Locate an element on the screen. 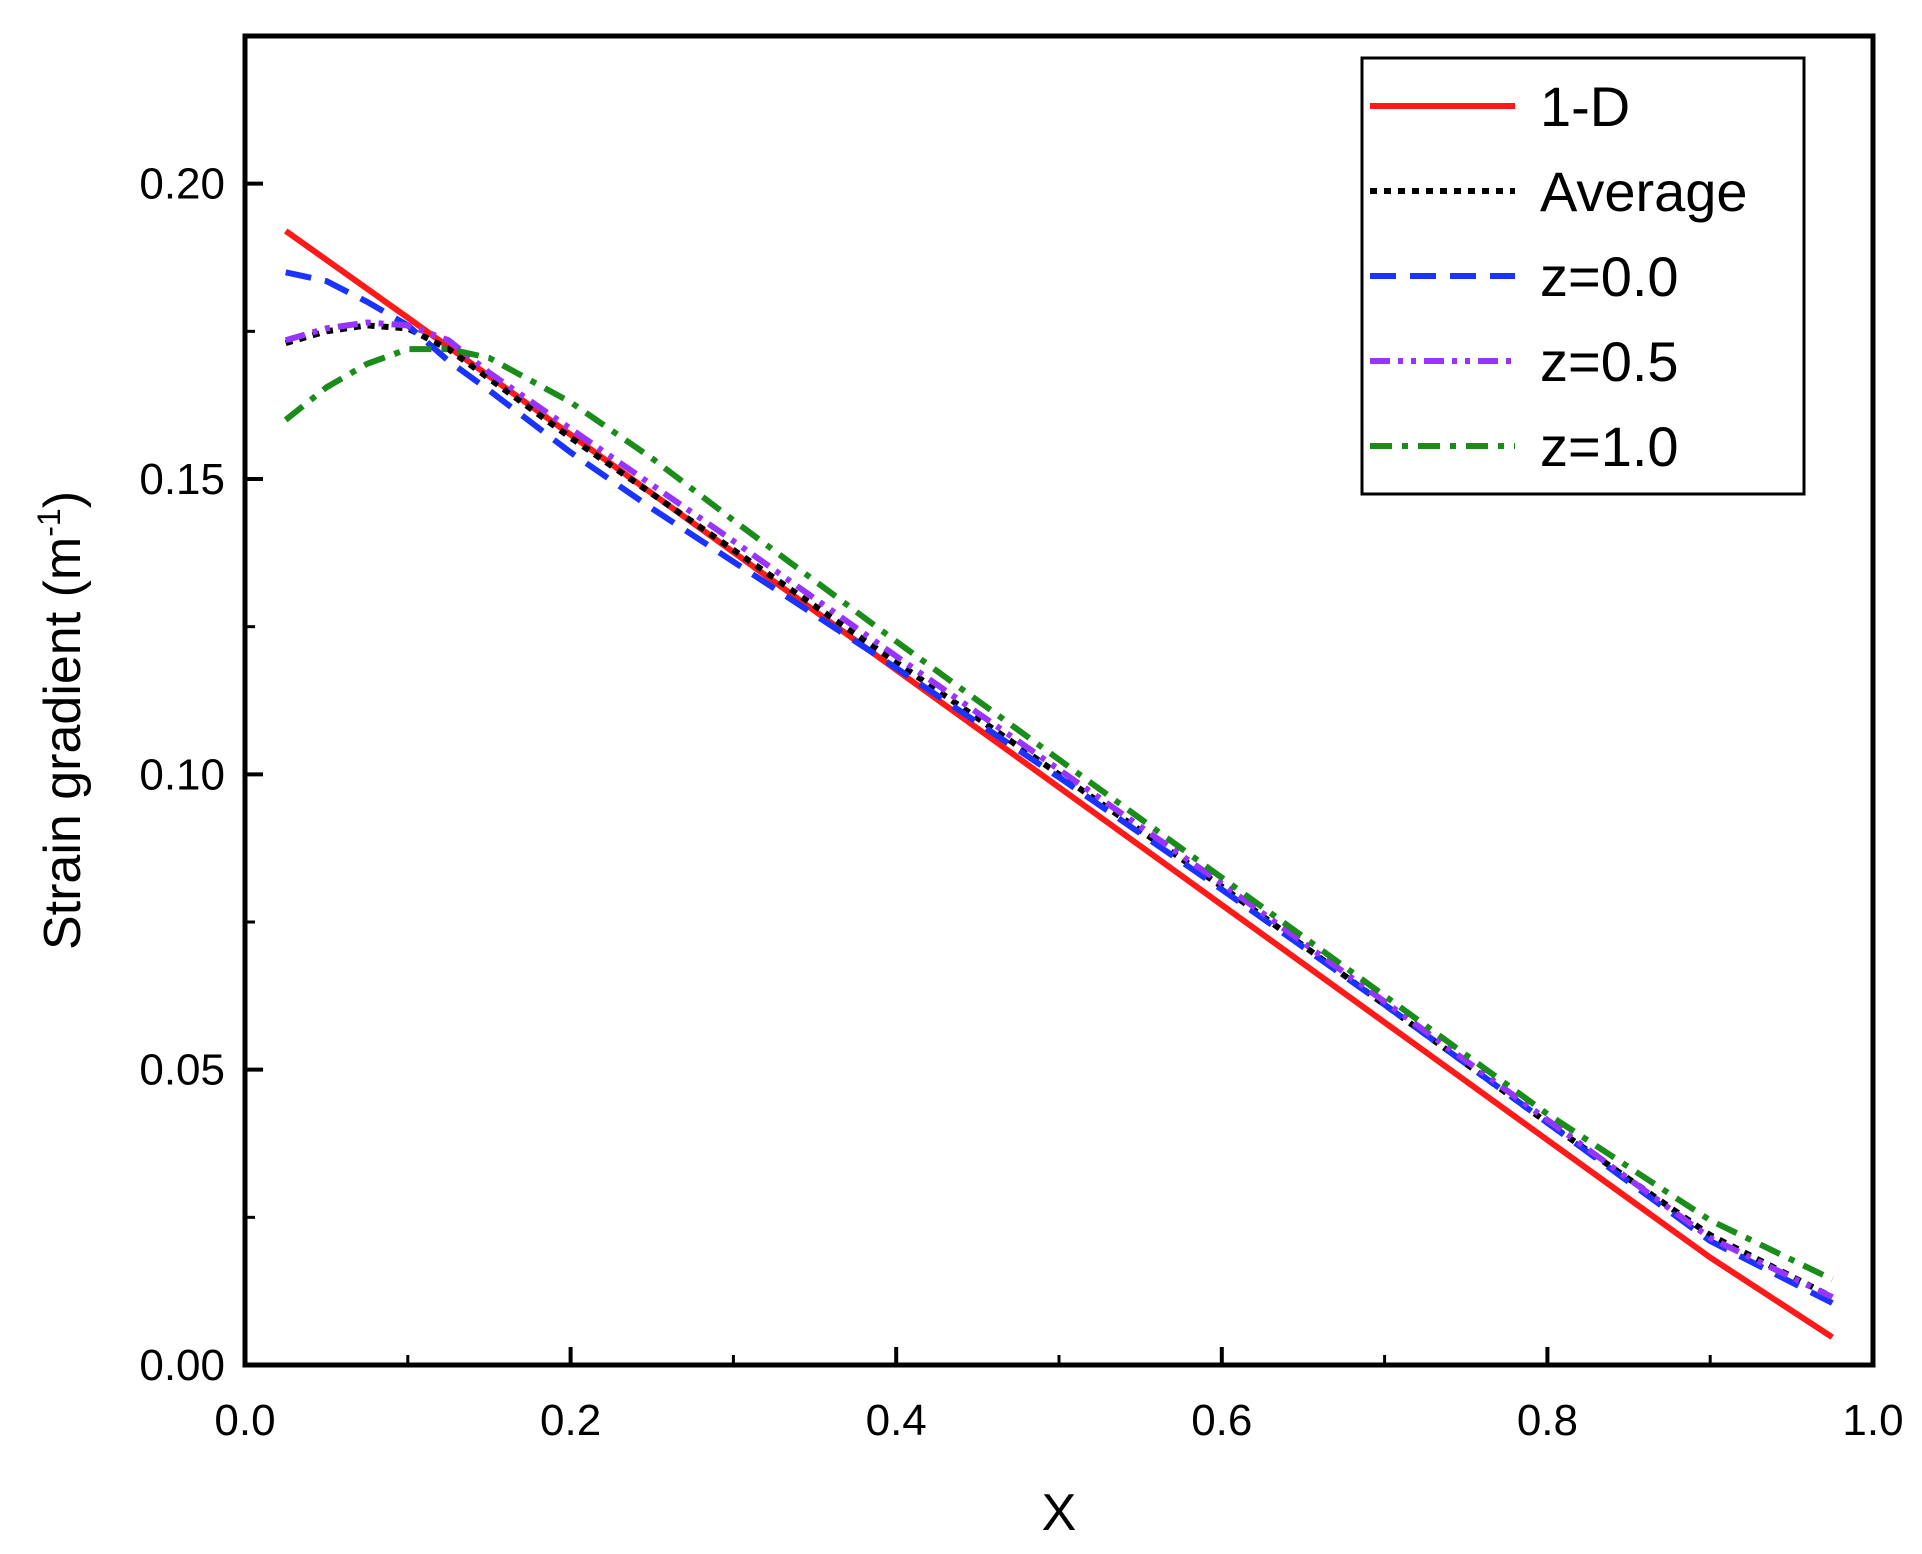 This screenshot has height=1554, width=1922. y-tick-label: 0.10 is located at coordinates (182, 774).